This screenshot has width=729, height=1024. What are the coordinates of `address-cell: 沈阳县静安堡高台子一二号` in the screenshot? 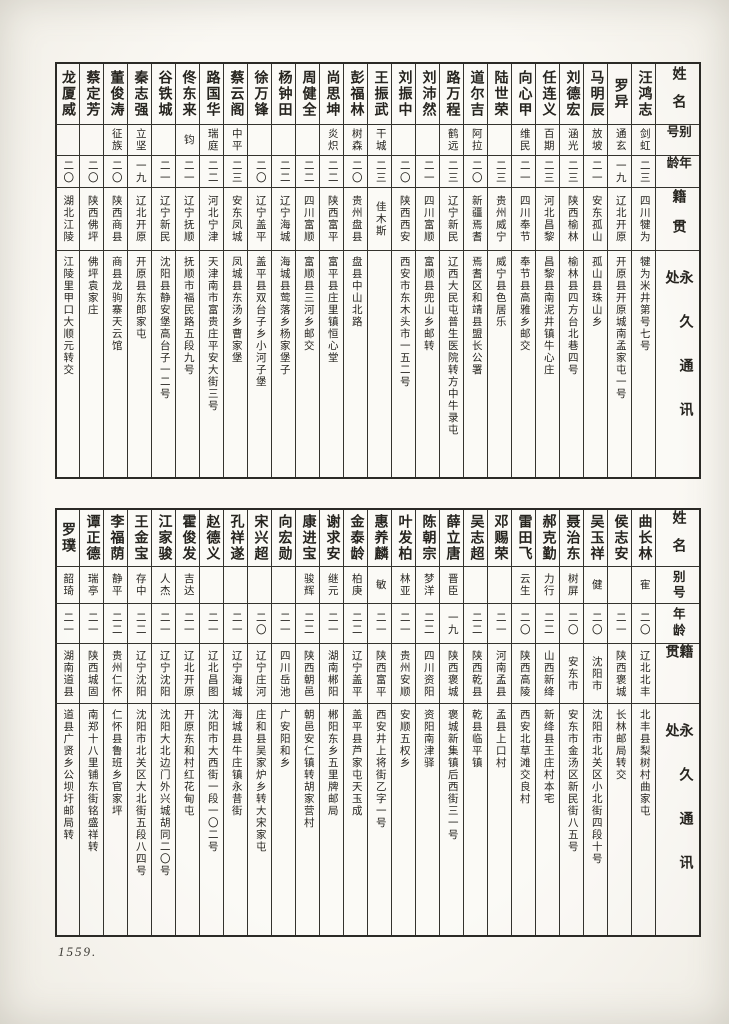 It's located at (163, 363).